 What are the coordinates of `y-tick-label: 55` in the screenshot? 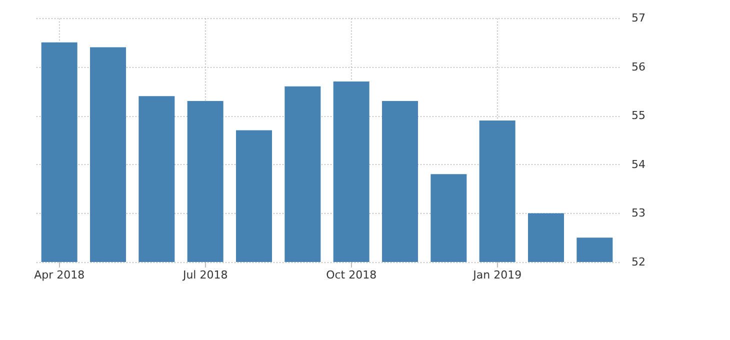 It's located at (639, 115).